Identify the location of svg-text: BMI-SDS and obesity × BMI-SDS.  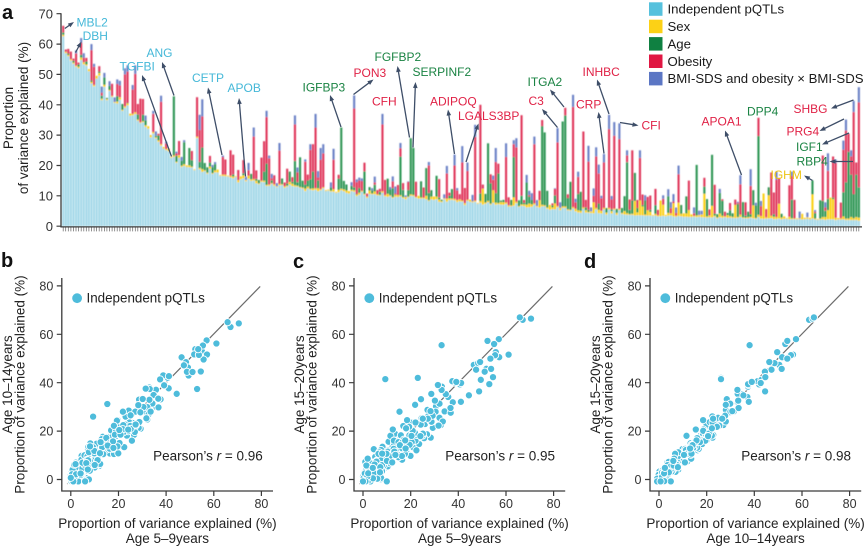
(766, 78).